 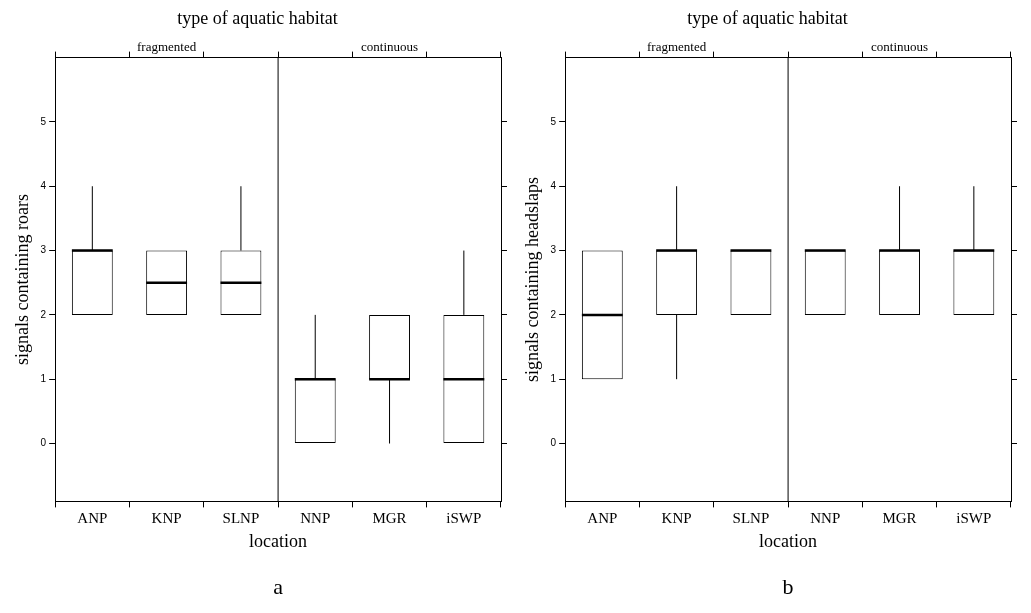 What do you see at coordinates (788, 586) in the screenshot?
I see `text: b` at bounding box center [788, 586].